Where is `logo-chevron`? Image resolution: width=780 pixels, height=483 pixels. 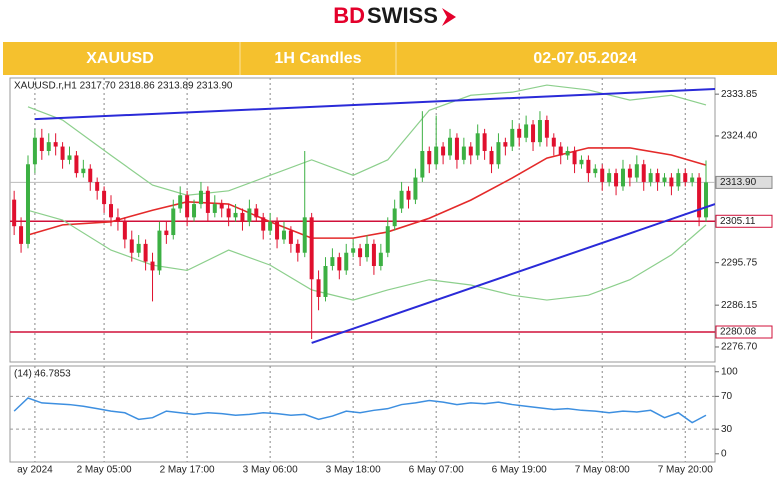 logo-chevron is located at coordinates (449, 17).